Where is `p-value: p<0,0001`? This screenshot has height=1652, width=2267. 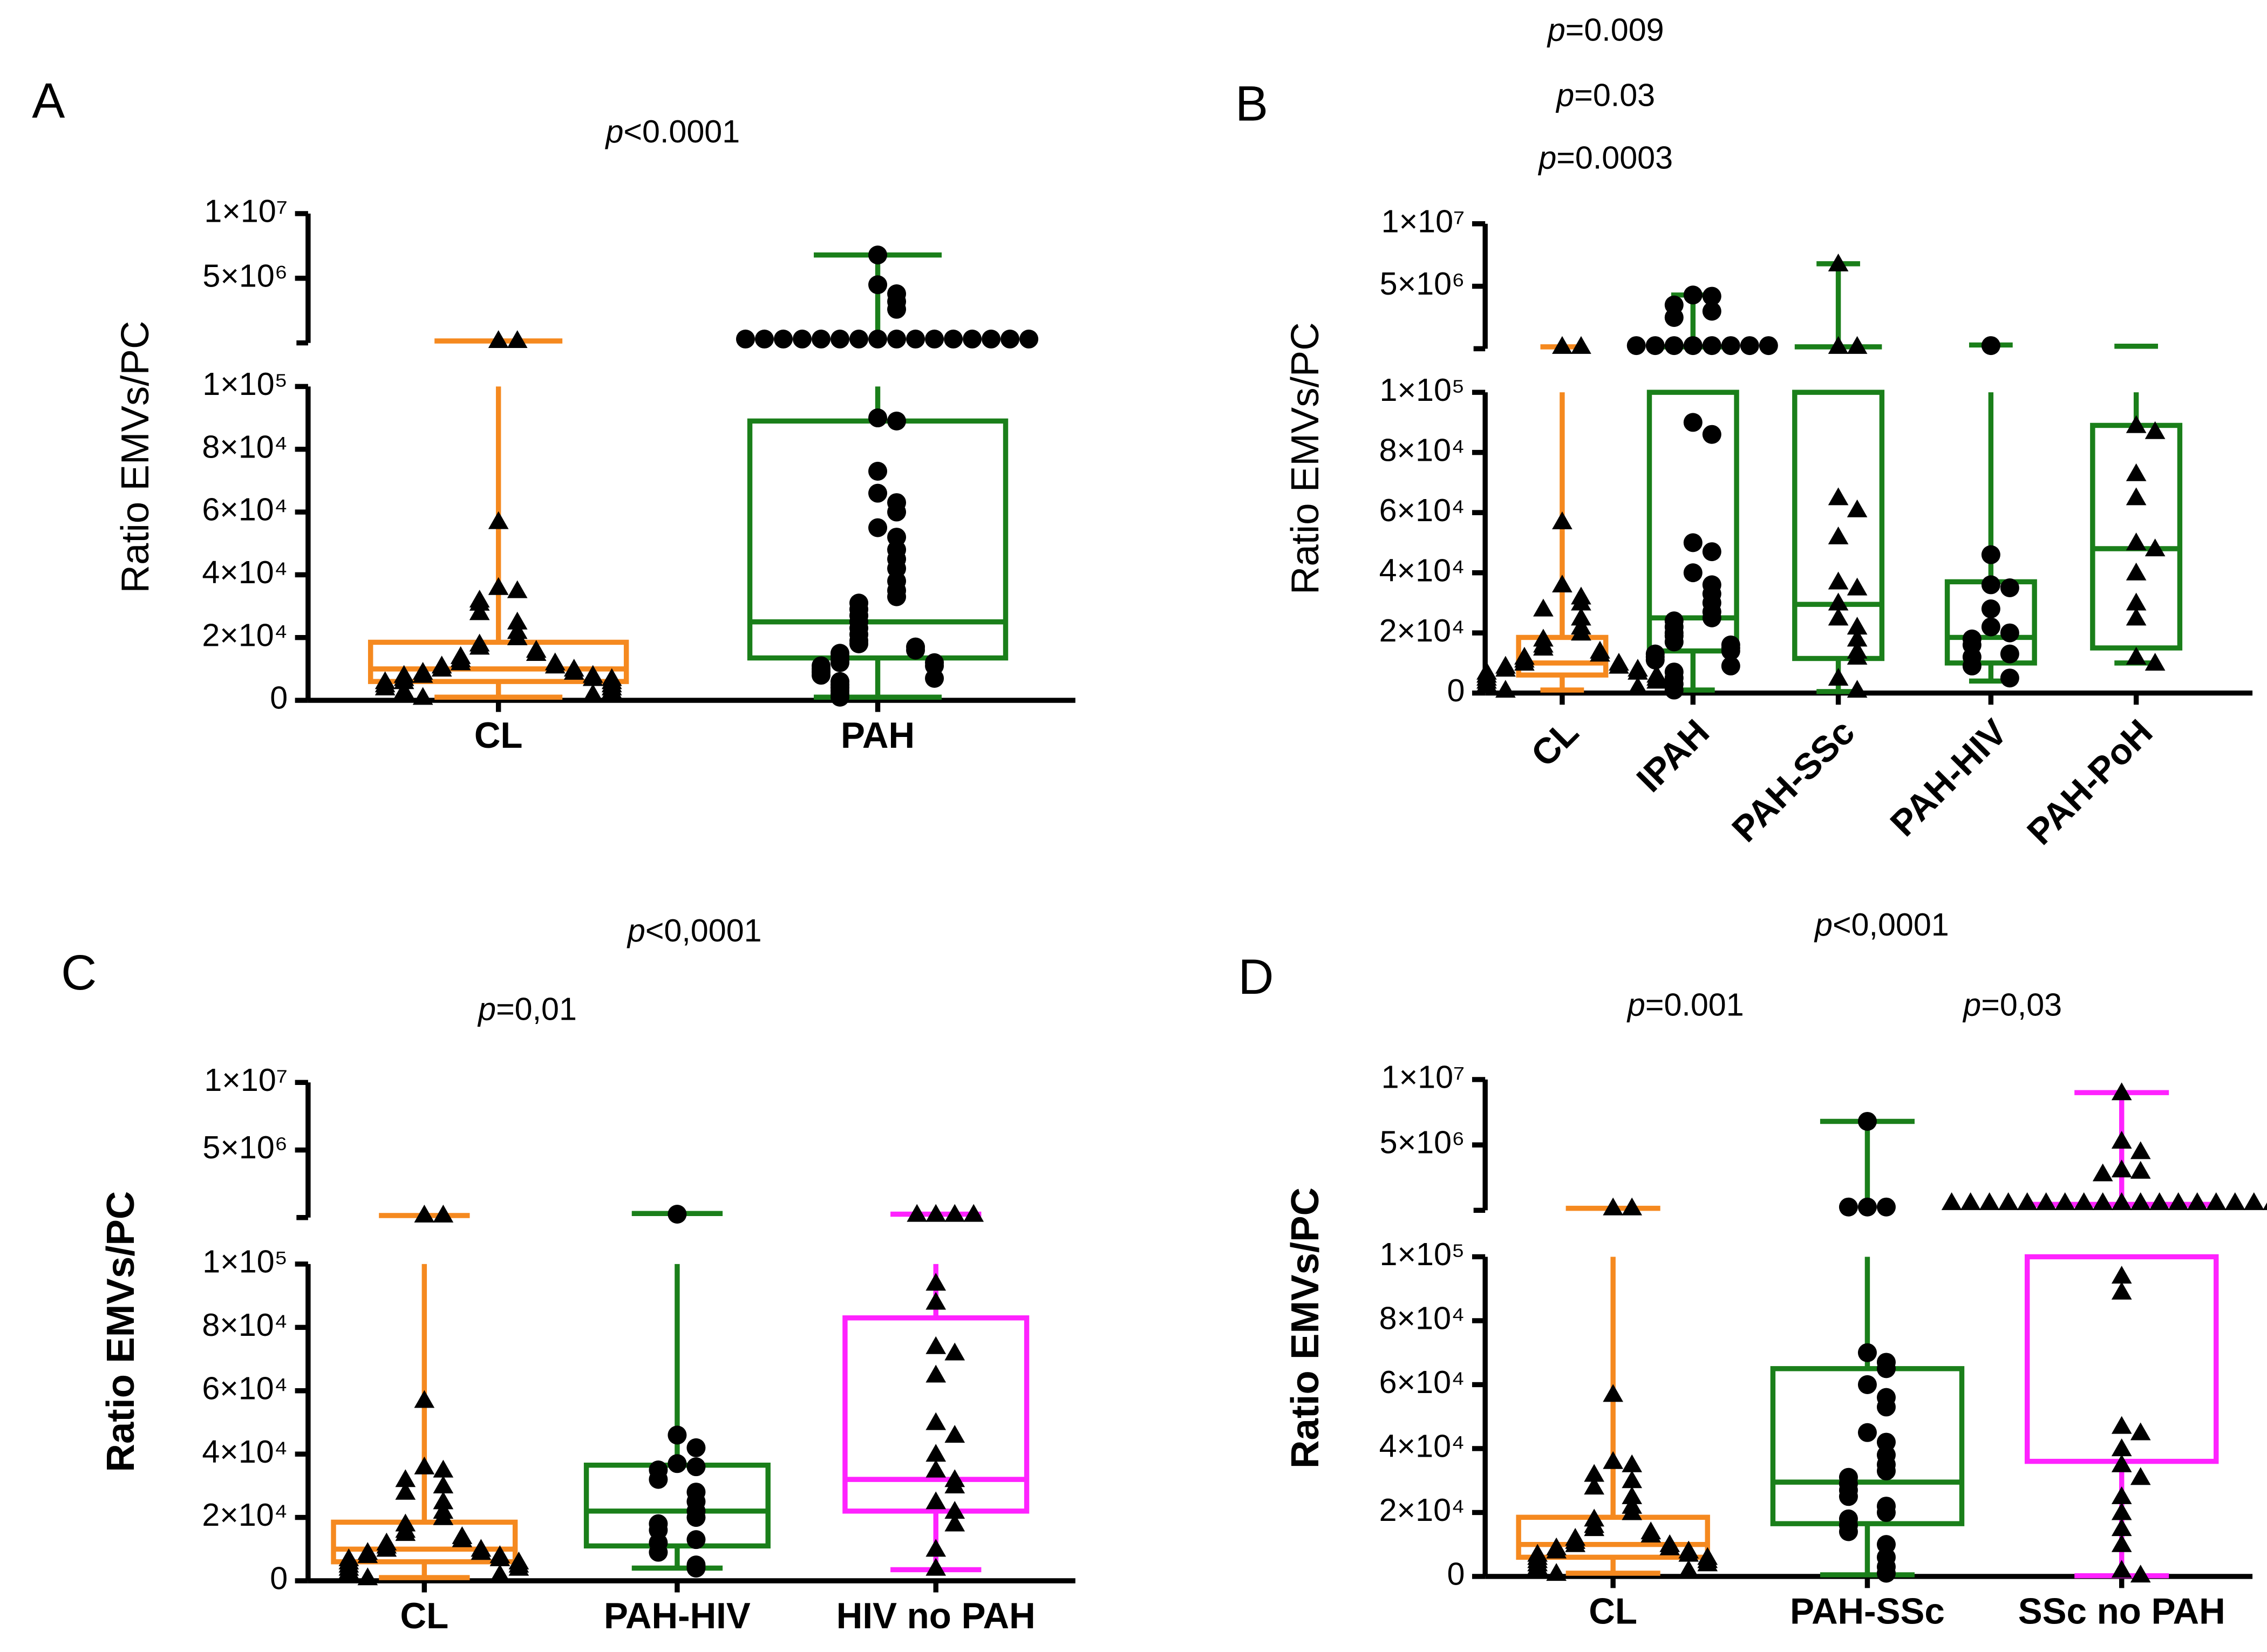 p-value: p<0,0001 is located at coordinates (694, 930).